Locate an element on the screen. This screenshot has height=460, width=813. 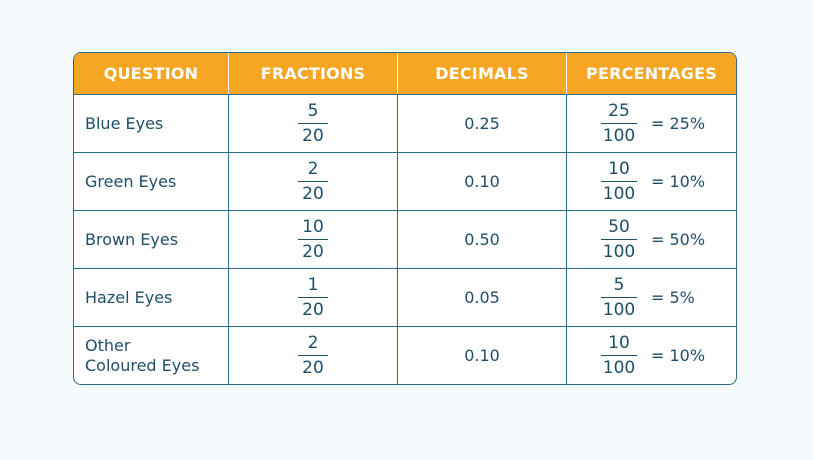
header-percentages: PERCENTAGES is located at coordinates (651, 73).